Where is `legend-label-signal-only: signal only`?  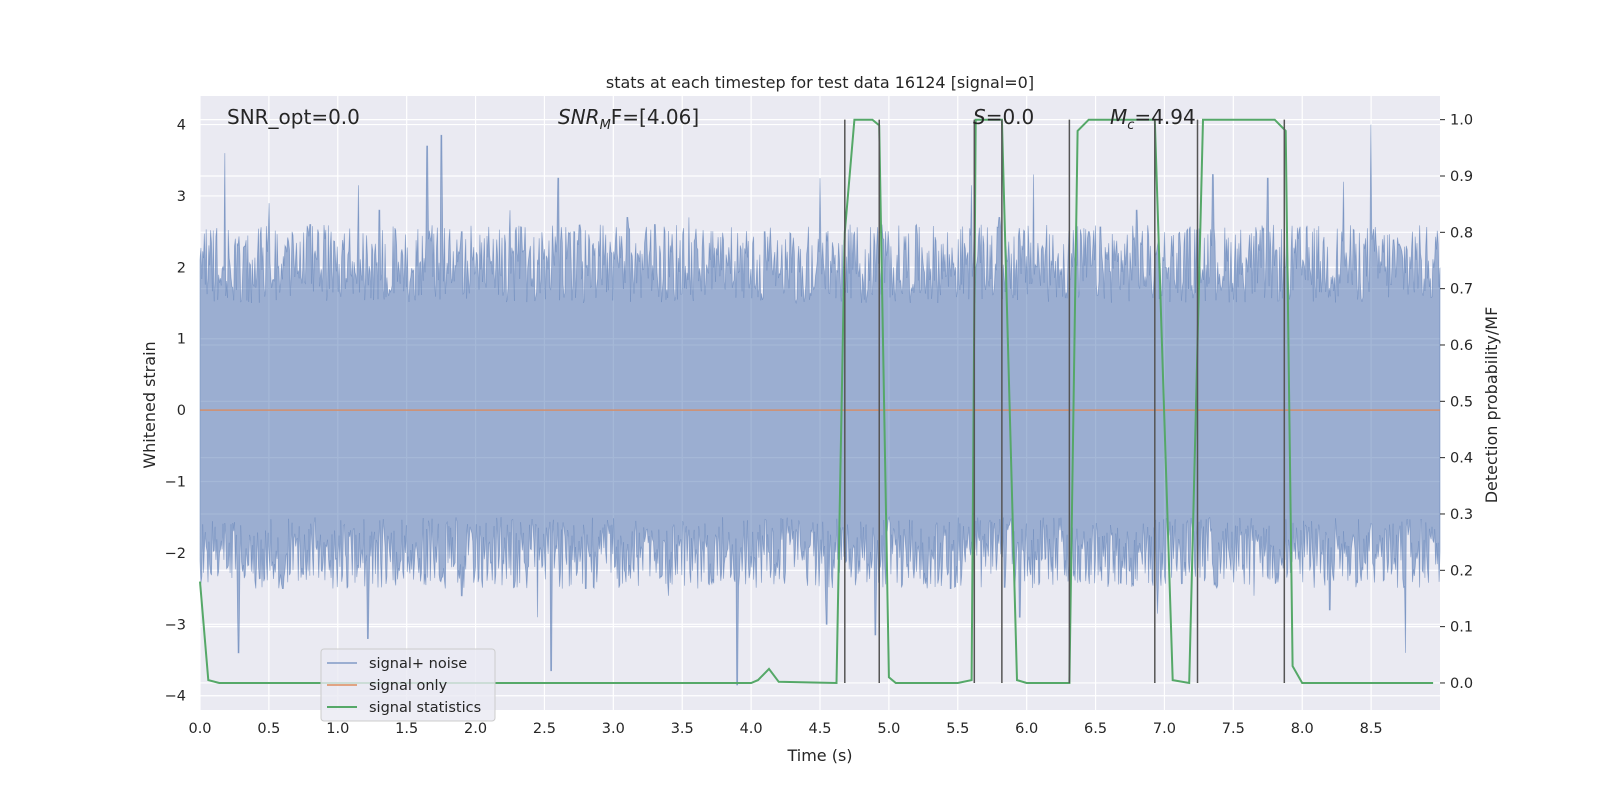
legend-label-signal-only: signal only is located at coordinates (408, 686).